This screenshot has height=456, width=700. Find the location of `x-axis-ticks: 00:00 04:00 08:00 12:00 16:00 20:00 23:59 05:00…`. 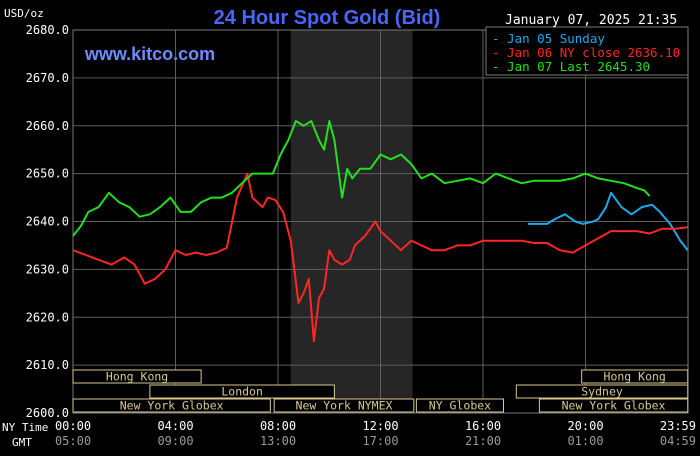

x-axis-ticks: 00:00 04:00 08:00 12:00 16:00 20:00 23:59 05:00… is located at coordinates (375, 433).